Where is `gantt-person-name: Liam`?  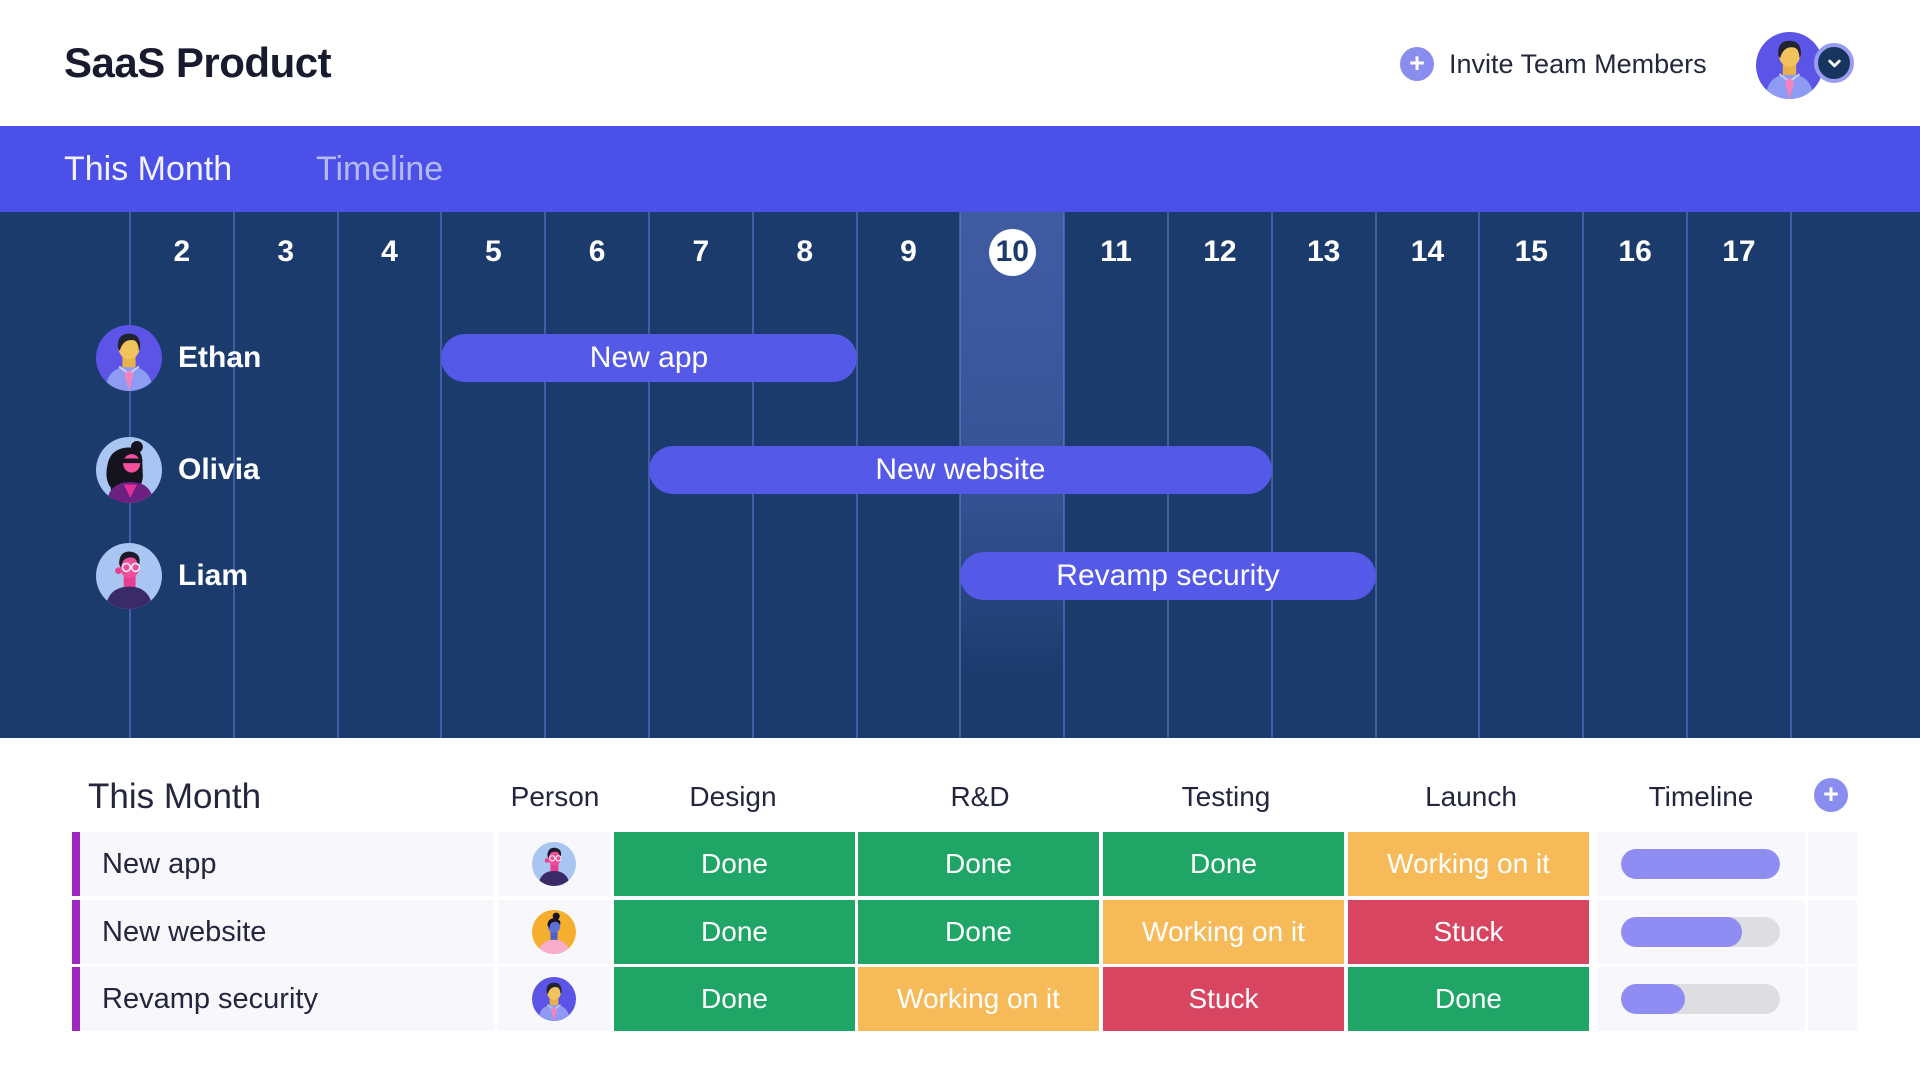 gantt-person-name: Liam is located at coordinates (213, 575).